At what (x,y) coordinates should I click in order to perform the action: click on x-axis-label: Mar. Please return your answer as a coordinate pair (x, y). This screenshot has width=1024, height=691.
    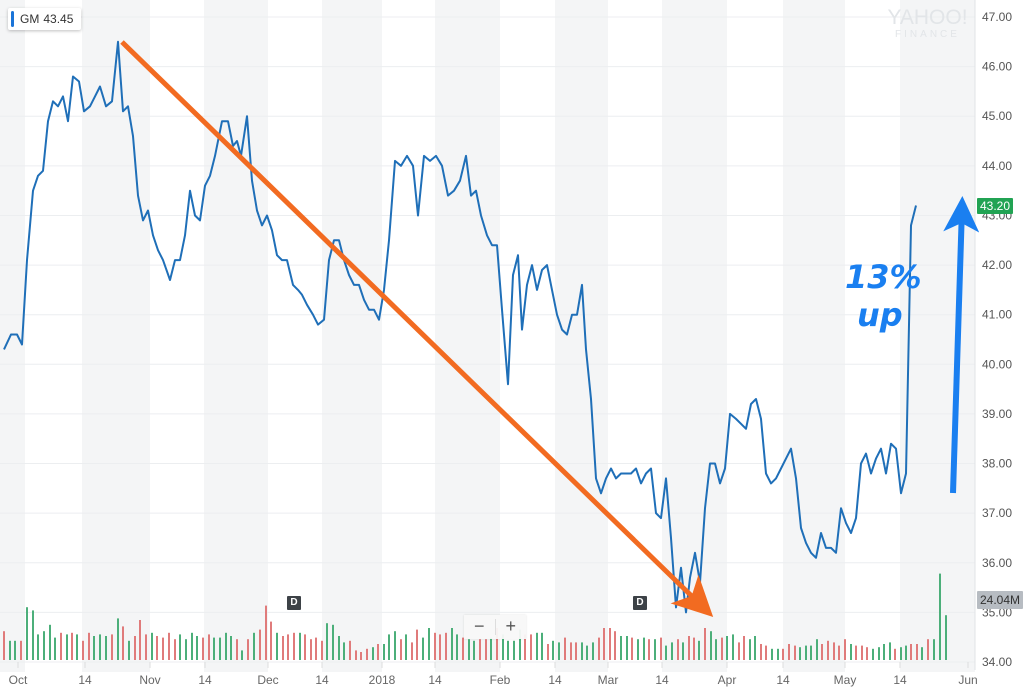
    Looking at the image, I should click on (608, 680).